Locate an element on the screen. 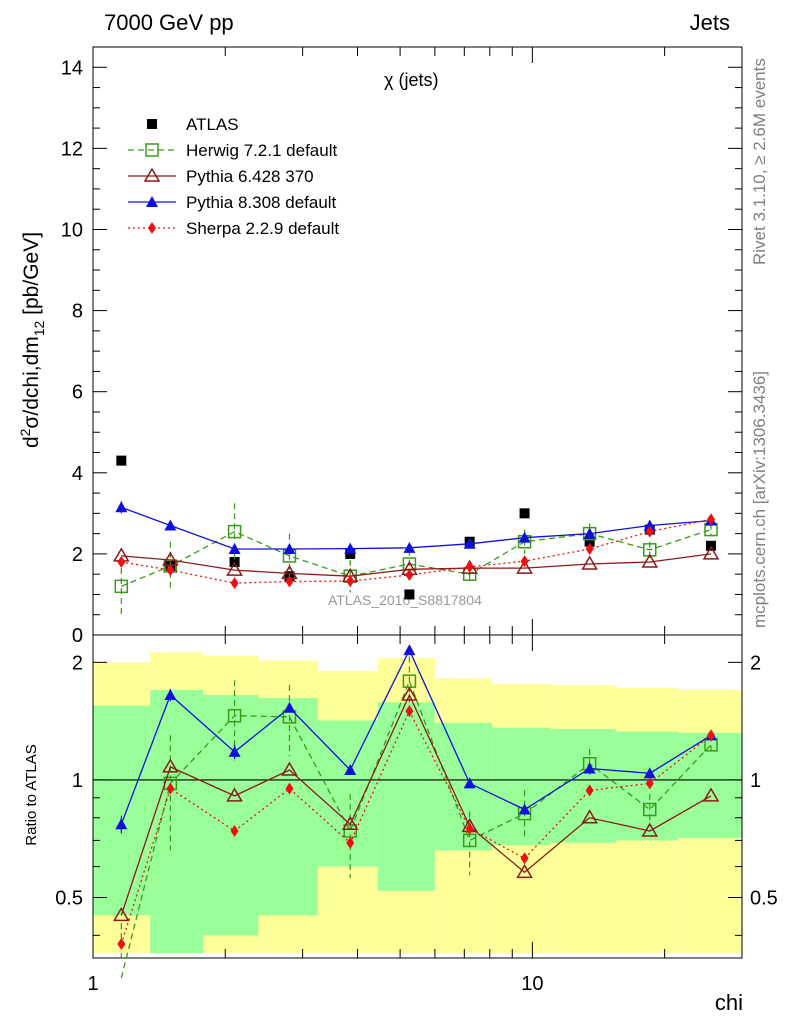  legend-label: Pythia 8.308 default is located at coordinates (261, 202).